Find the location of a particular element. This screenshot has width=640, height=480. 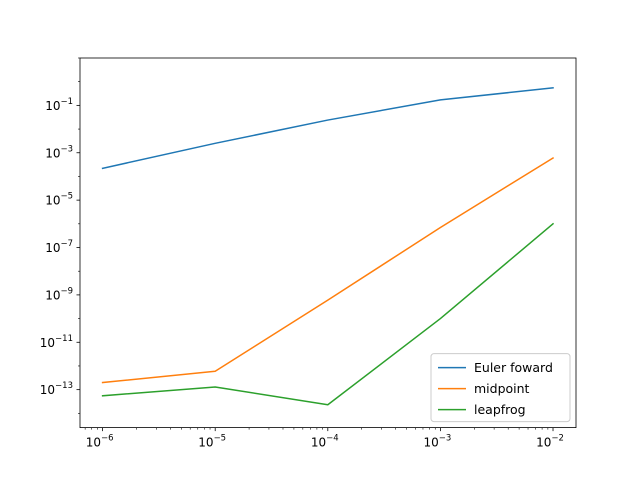

x-tick-exponent: −3 is located at coordinates (445, 439).